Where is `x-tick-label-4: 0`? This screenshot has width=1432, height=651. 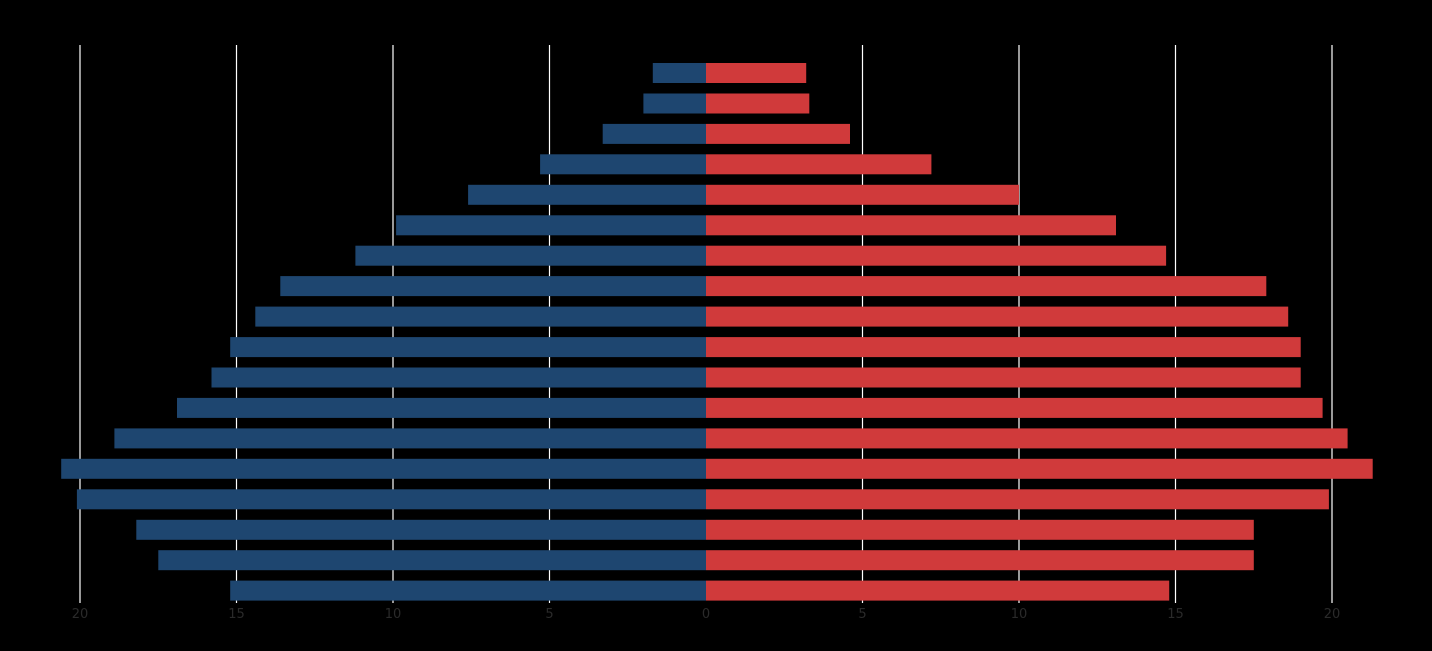
x-tick-label-4: 0 is located at coordinates (706, 614).